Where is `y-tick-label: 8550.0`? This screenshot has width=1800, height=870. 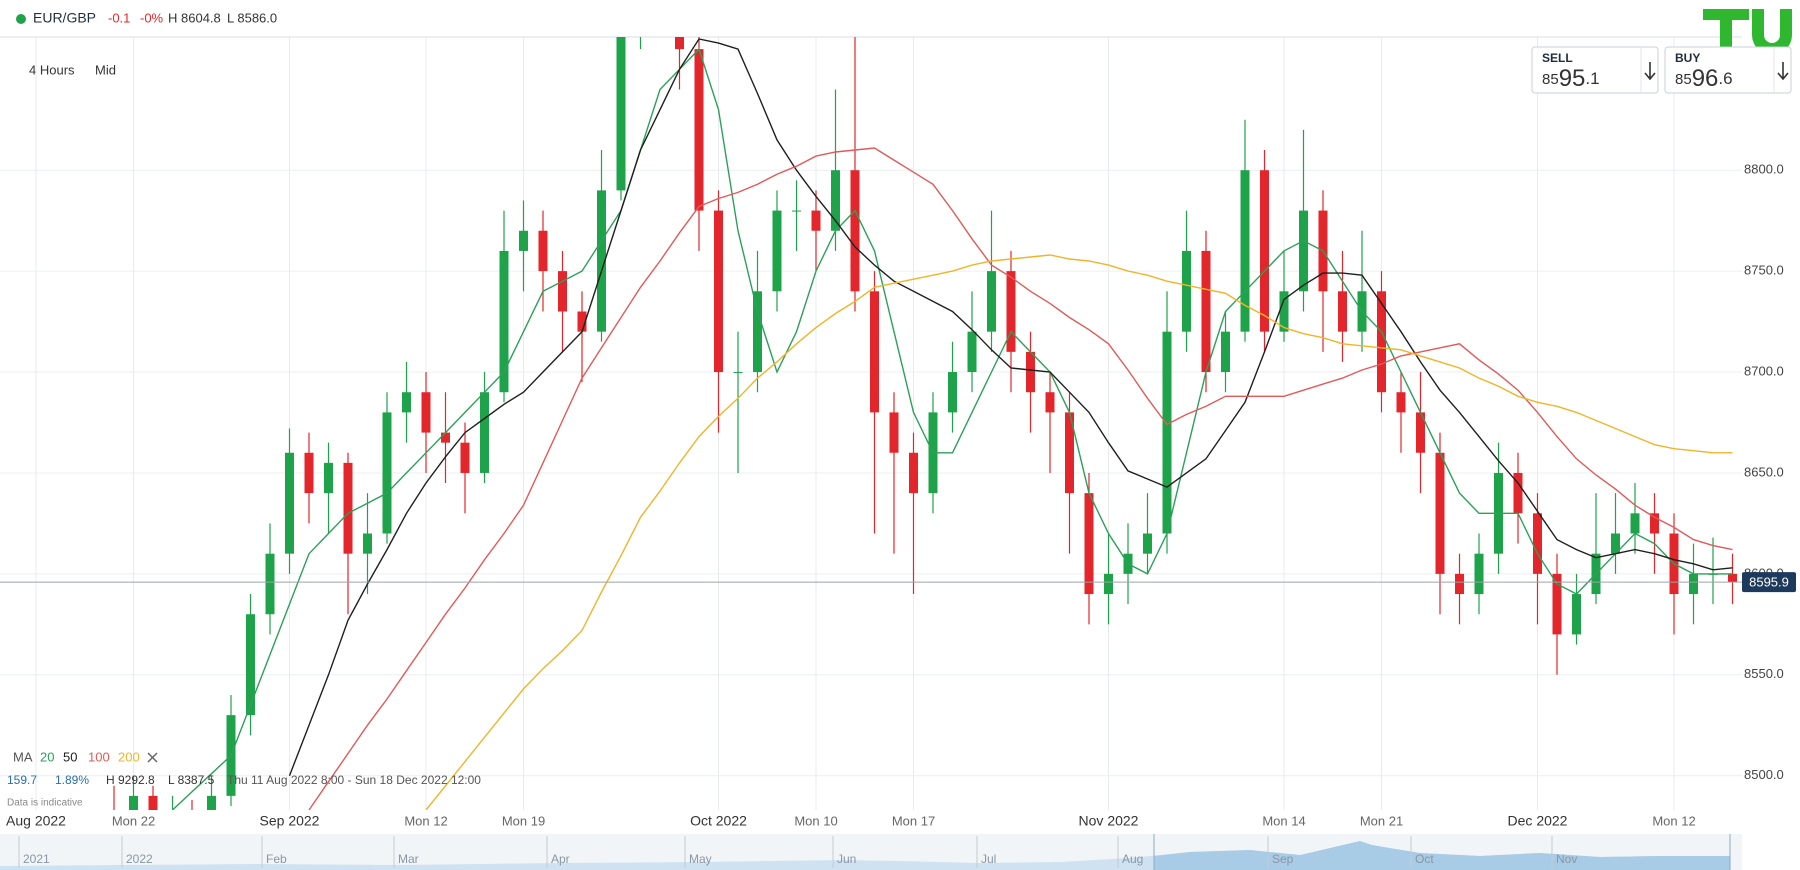 y-tick-label: 8550.0 is located at coordinates (1764, 673).